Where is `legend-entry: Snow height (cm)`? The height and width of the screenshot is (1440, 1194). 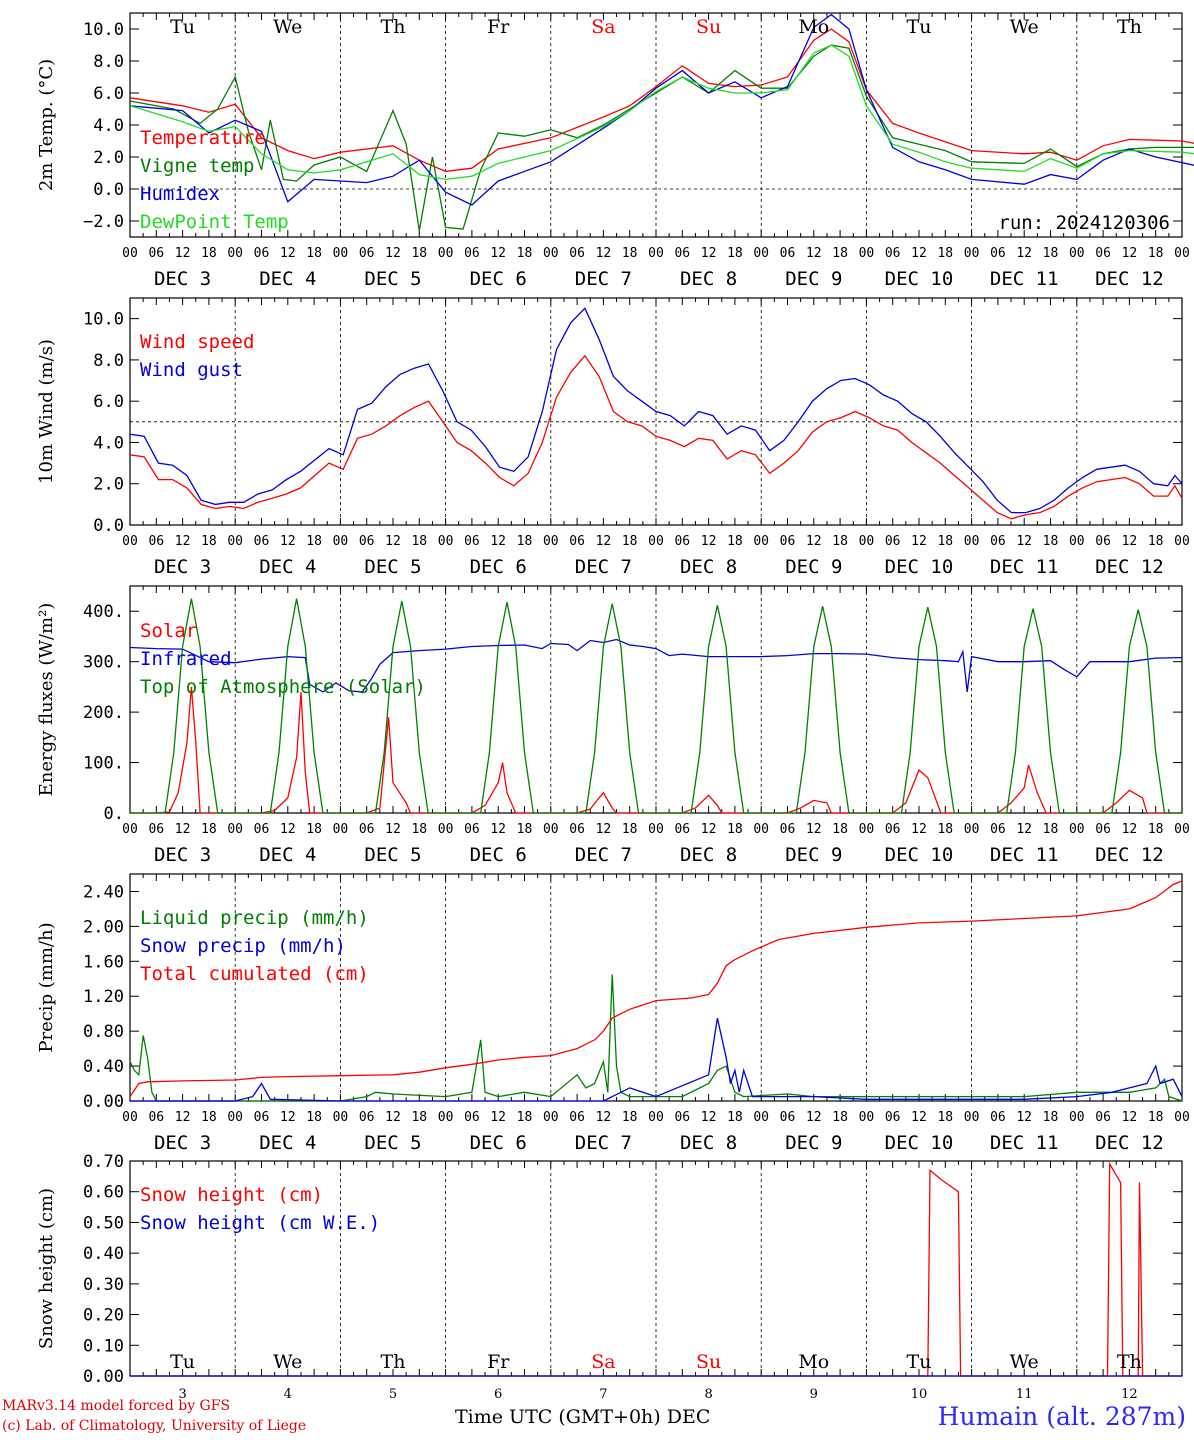 legend-entry: Snow height (cm) is located at coordinates (231, 1195).